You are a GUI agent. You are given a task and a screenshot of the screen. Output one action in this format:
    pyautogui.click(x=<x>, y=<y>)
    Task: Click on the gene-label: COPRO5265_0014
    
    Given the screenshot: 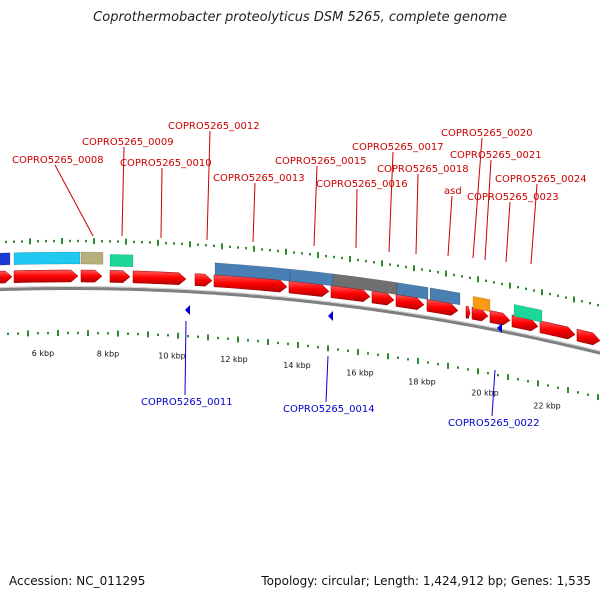 What is the action you would take?
    pyautogui.click(x=329, y=409)
    